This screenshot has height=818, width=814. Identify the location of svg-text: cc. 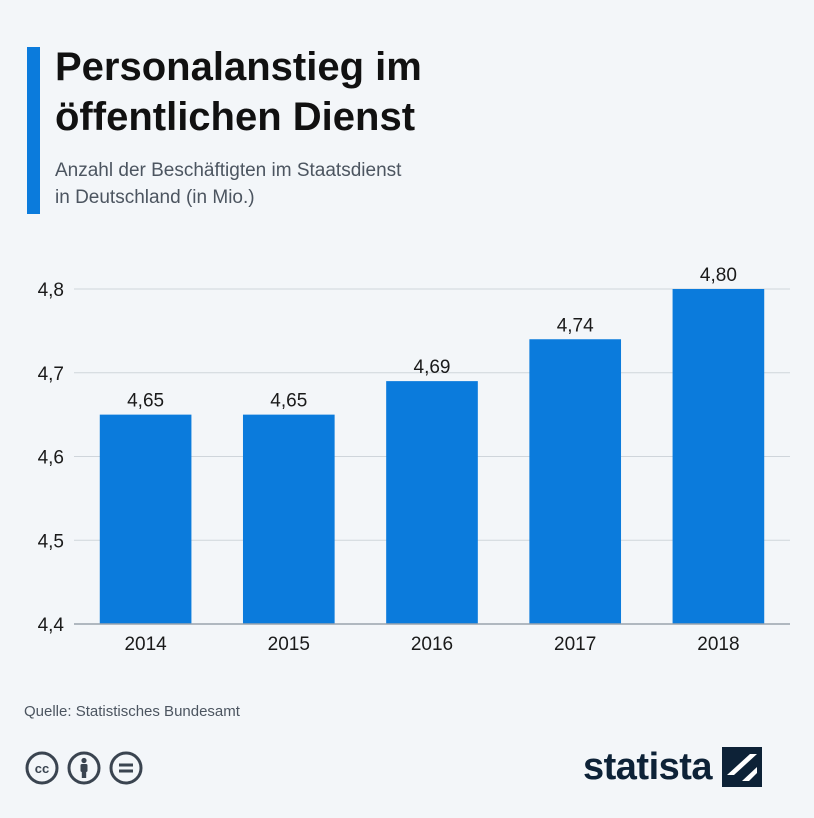
(42, 768).